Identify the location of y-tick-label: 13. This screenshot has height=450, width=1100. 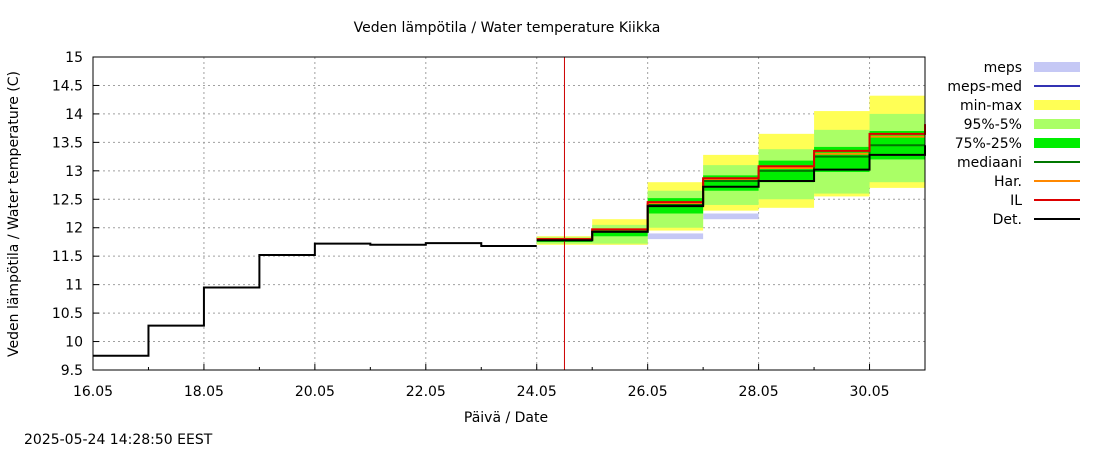
(74, 172).